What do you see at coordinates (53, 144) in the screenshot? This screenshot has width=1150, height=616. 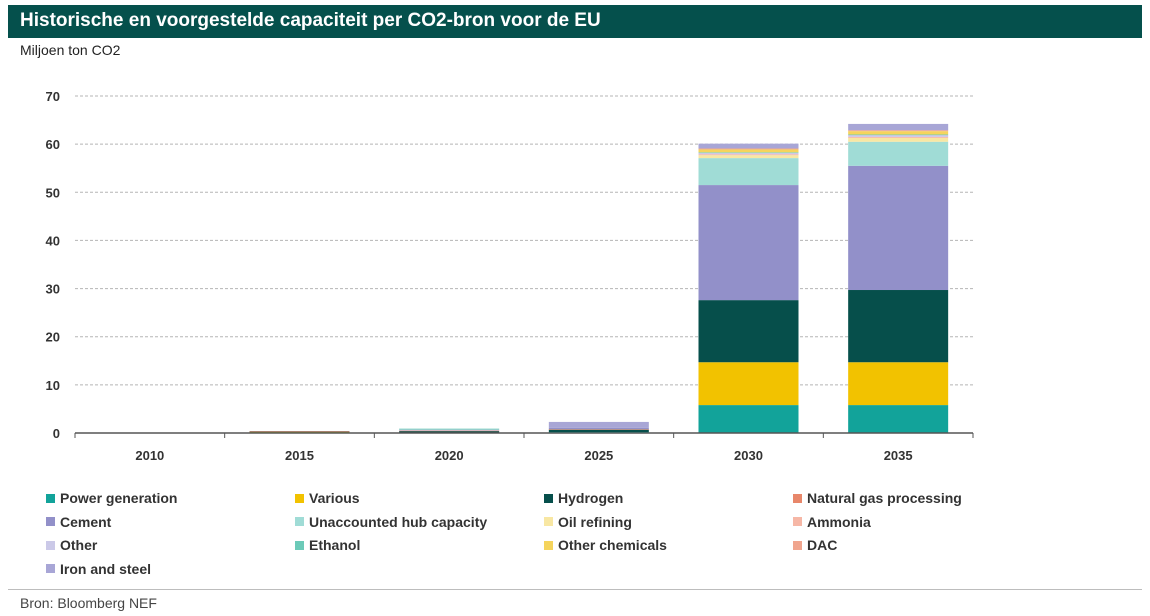 I see `y-tick-label: 60` at bounding box center [53, 144].